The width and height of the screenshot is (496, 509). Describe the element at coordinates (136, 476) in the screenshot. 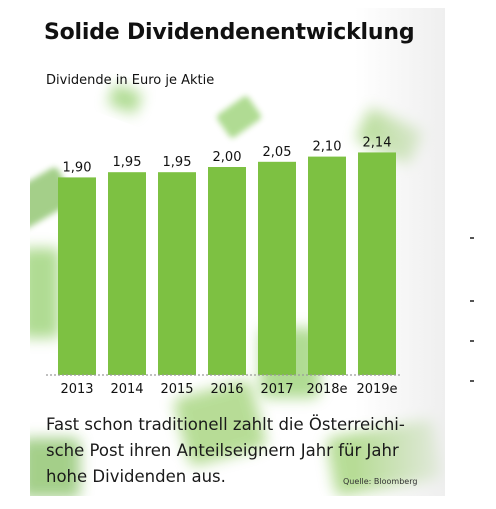

I see `caption-line-3: hohe Dividenden aus.` at that location.